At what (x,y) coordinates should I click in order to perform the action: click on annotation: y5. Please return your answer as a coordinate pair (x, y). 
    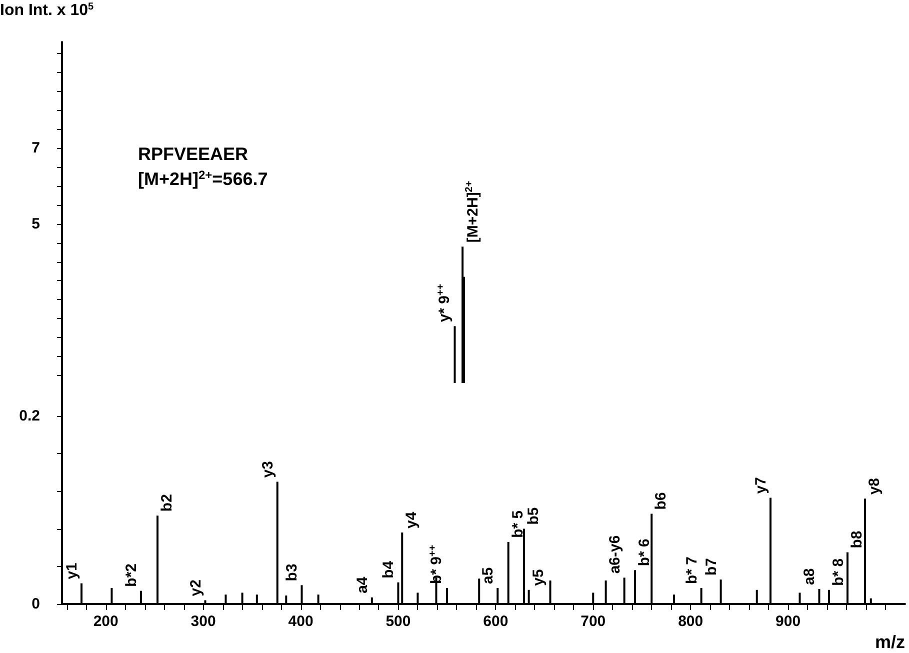
    Looking at the image, I should click on (538, 577).